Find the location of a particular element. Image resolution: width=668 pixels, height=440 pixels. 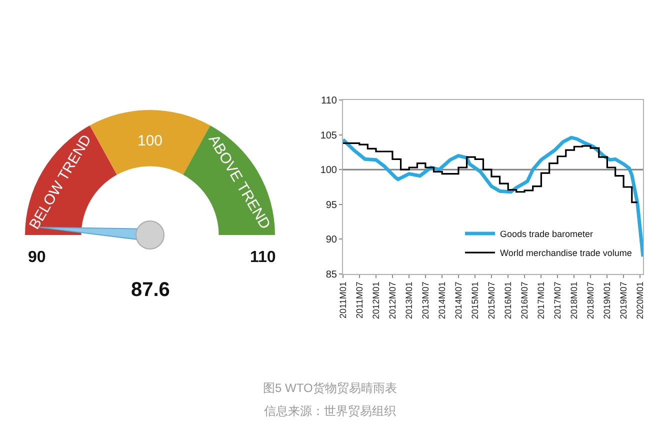

legend-label: World merchandise trade volume is located at coordinates (566, 253).